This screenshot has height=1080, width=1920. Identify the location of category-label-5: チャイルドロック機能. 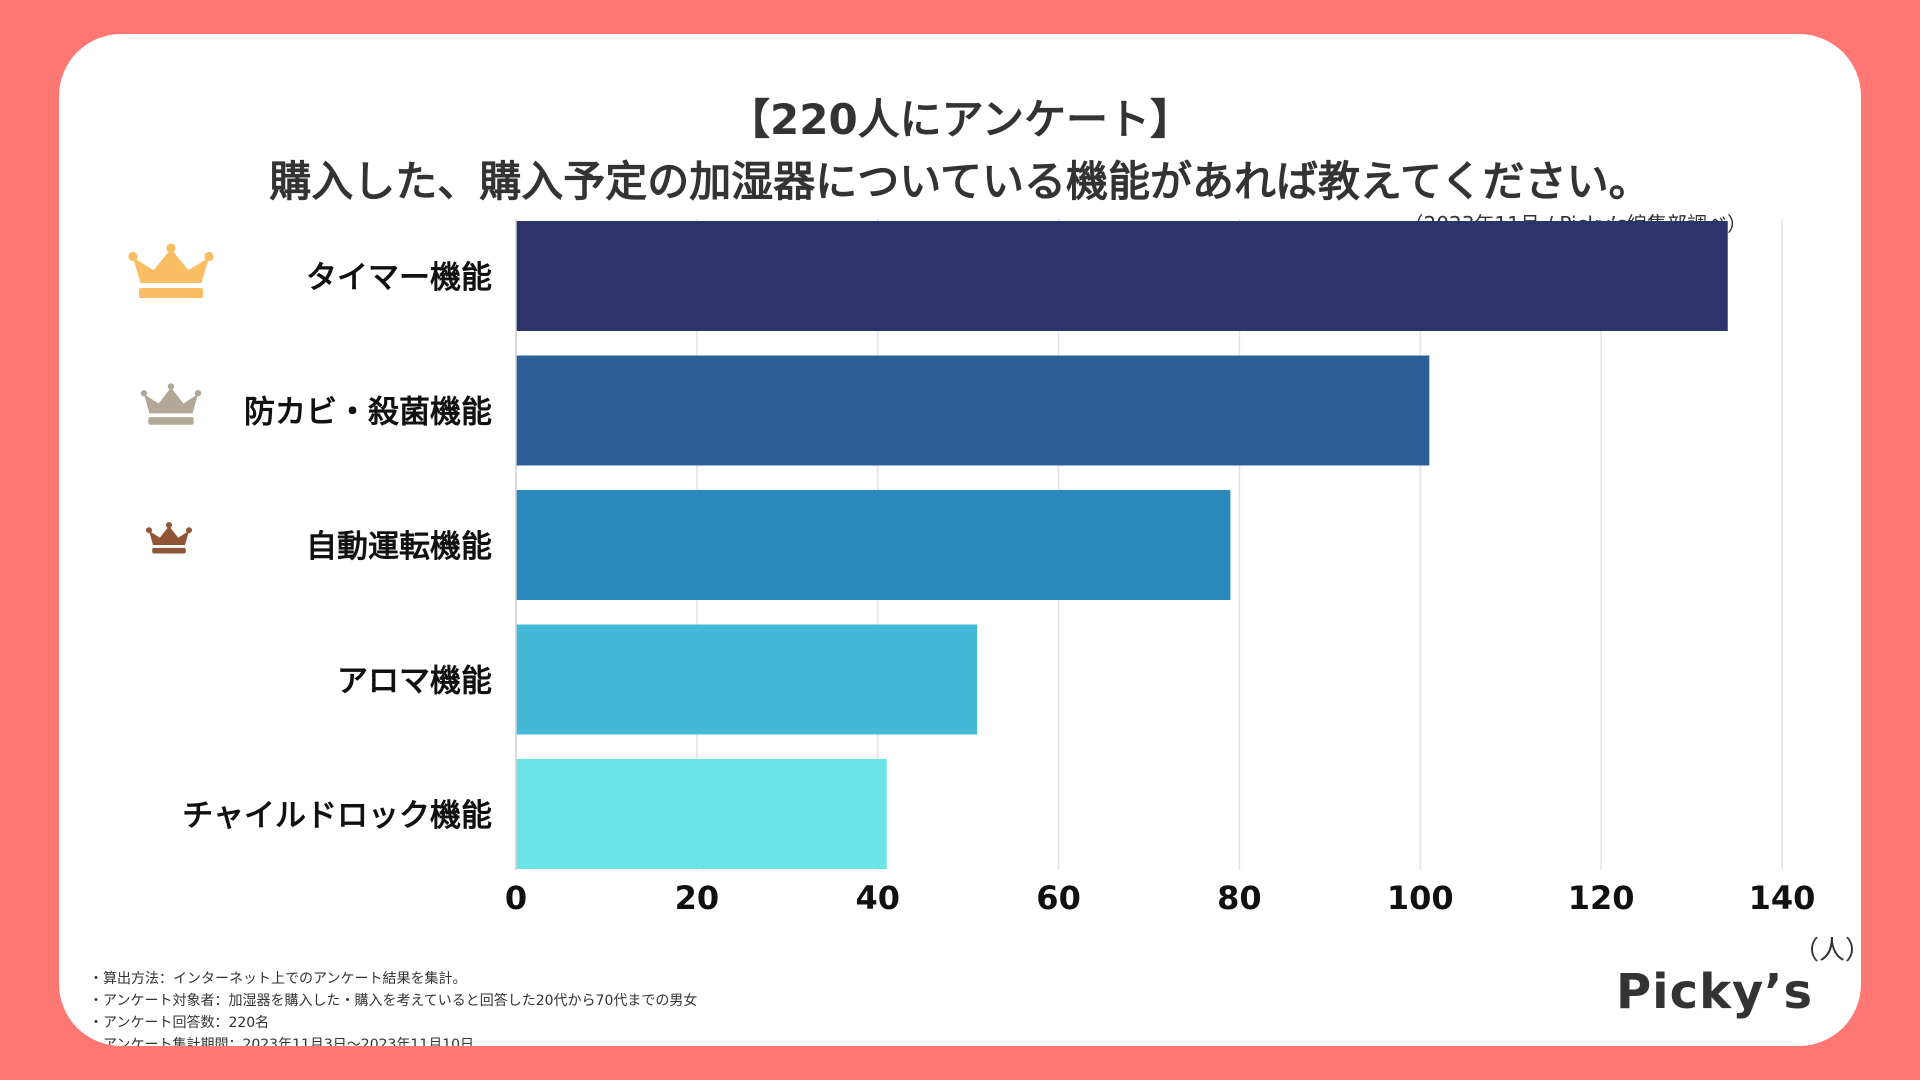
(337, 816).